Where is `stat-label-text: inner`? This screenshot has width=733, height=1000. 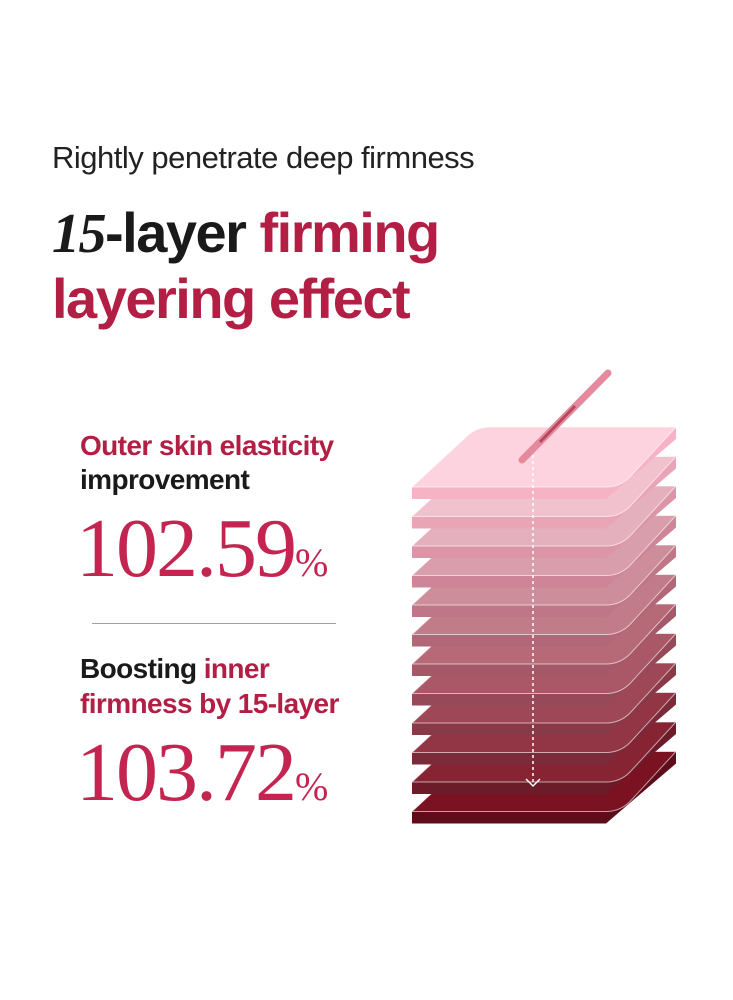
stat-label-text: inner is located at coordinates (236, 668).